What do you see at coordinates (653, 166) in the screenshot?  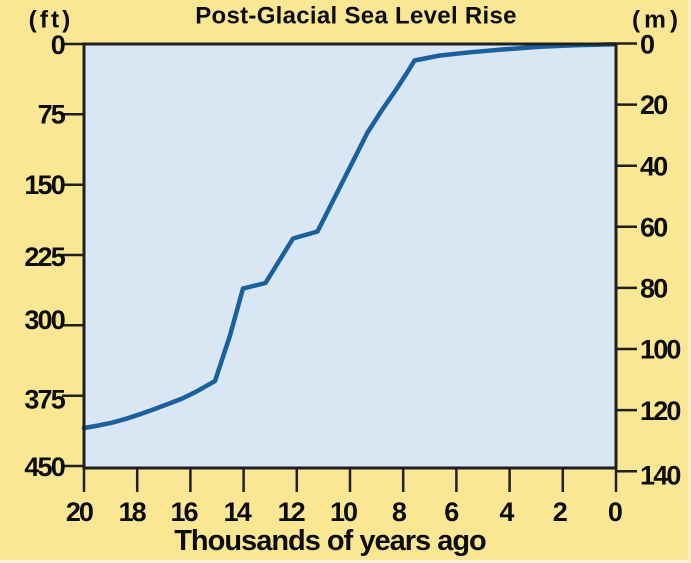 I see `svg-text: 40` at bounding box center [653, 166].